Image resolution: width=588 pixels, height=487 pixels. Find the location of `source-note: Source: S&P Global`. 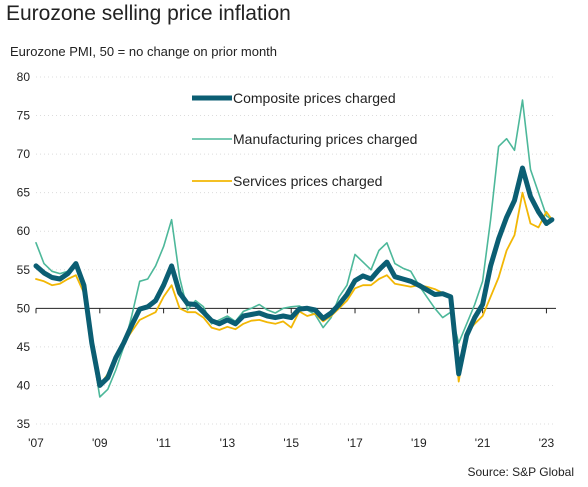

source-note: Source: S&P Global is located at coordinates (520, 472).